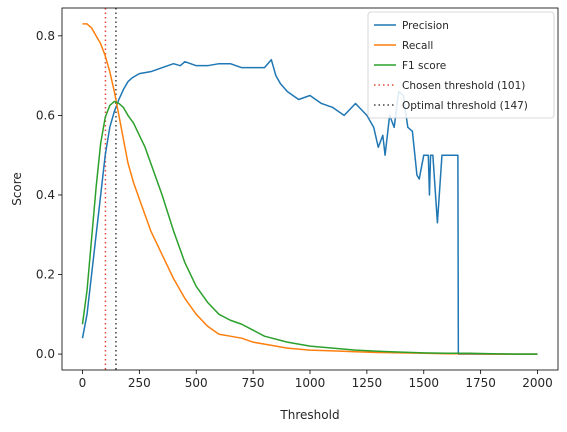 This screenshot has width=567, height=432. I want to click on legend-label: Optimal threshold (147), so click(465, 106).